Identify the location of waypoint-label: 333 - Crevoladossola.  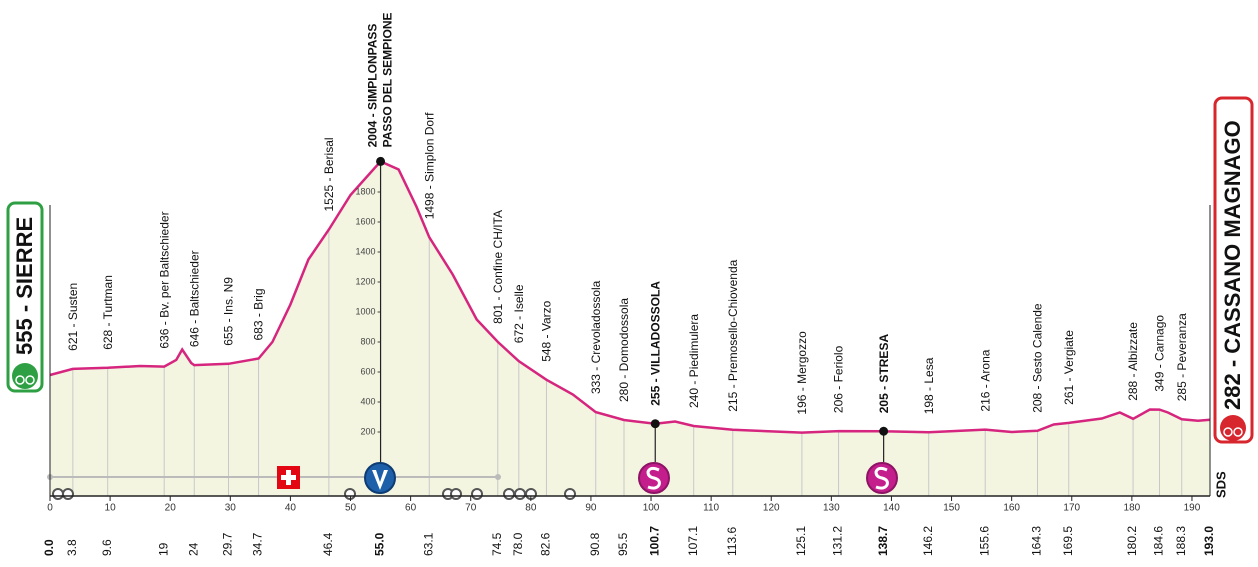
(596, 337).